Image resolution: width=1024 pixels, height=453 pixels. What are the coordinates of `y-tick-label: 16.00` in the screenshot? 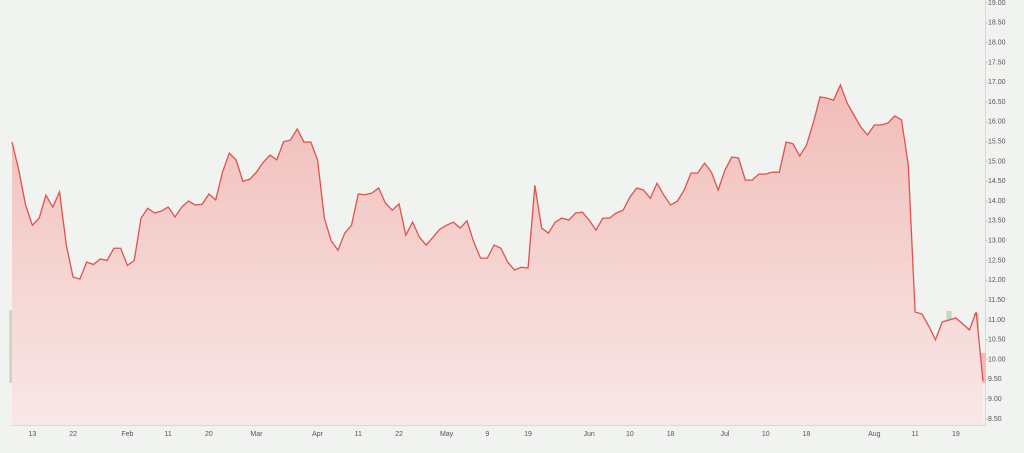 It's located at (997, 122).